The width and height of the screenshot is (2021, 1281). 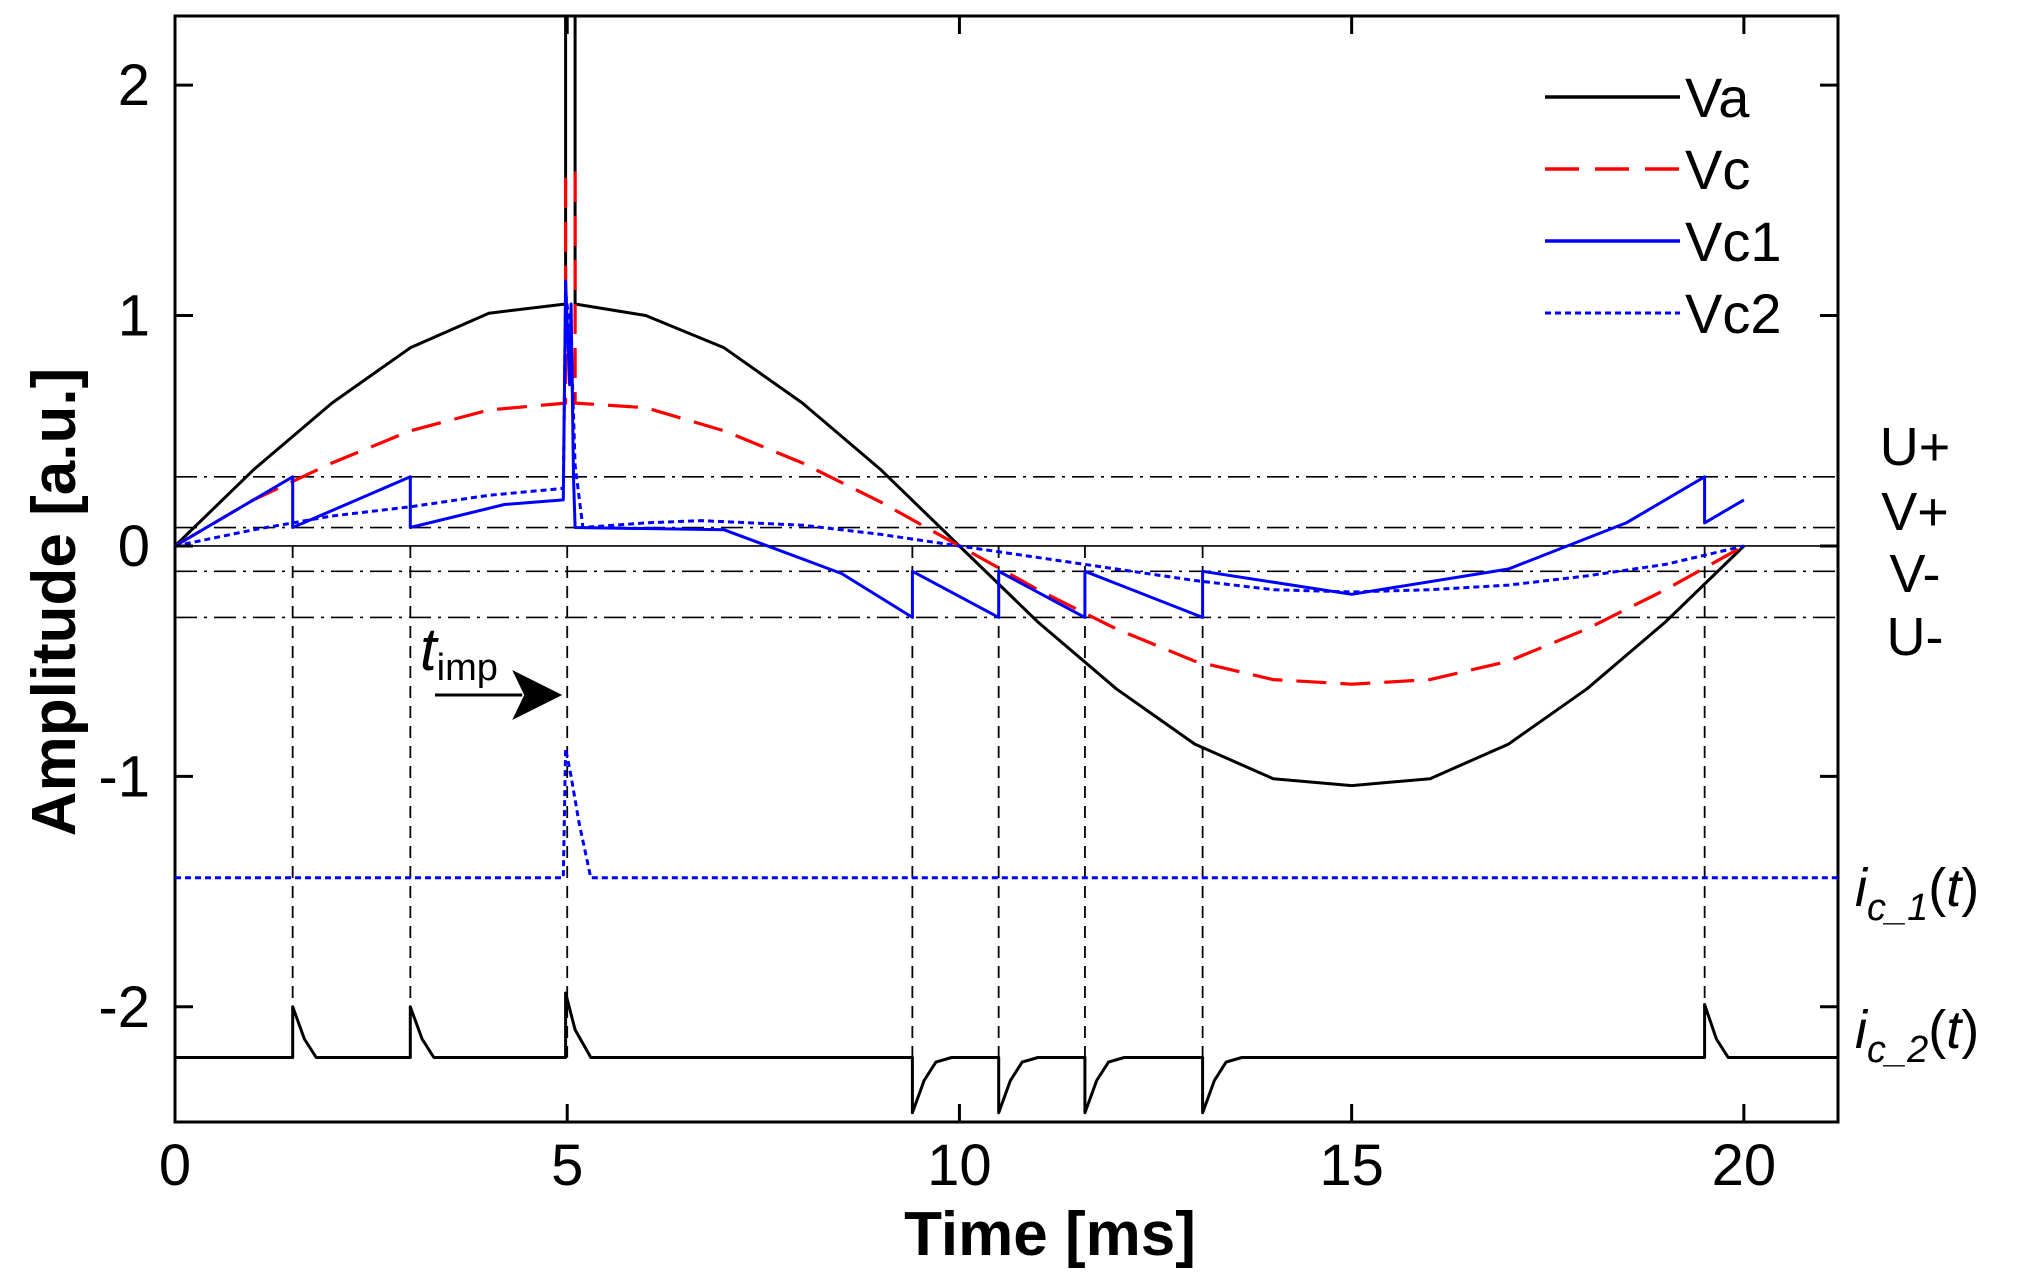 I want to click on threshold-label-Vminus: V-, so click(x=1914, y=574).